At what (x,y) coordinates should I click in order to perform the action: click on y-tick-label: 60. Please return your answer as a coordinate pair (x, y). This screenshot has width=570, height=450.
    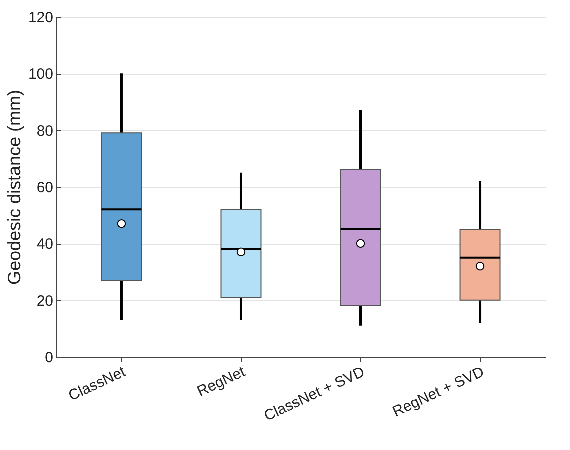
    Looking at the image, I should click on (45, 188).